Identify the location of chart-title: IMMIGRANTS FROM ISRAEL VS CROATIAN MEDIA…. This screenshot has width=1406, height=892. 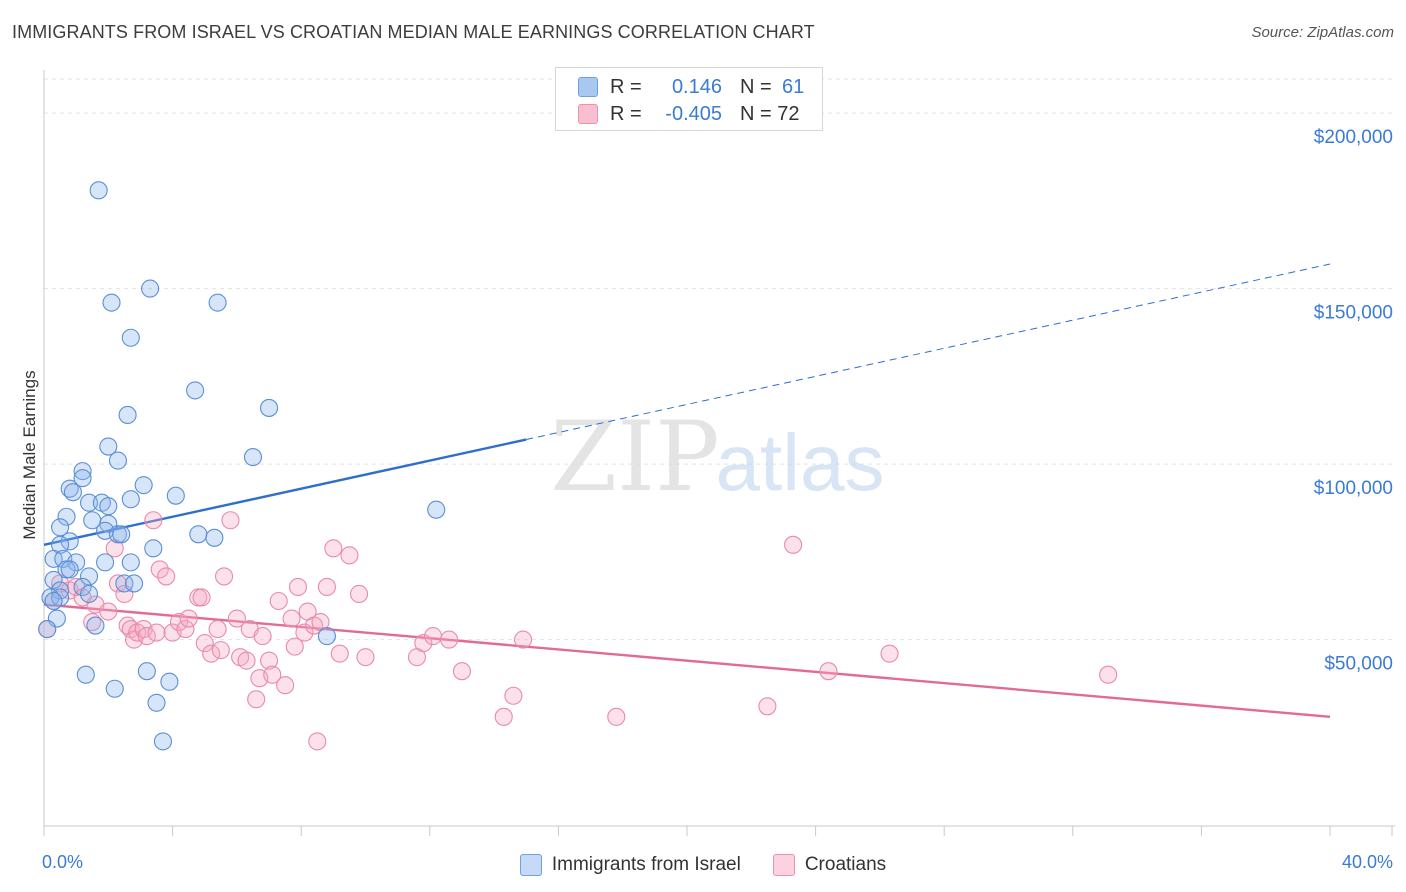
(413, 32).